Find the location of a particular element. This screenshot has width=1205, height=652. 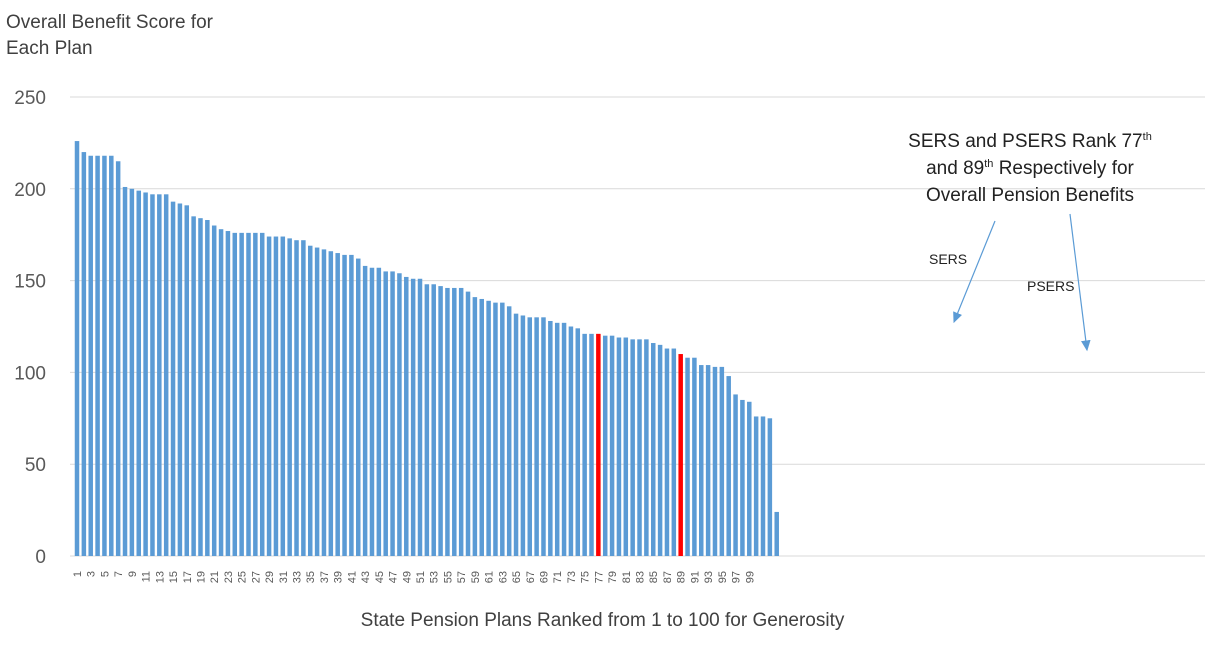

sers-arrow is located at coordinates (974, 272).